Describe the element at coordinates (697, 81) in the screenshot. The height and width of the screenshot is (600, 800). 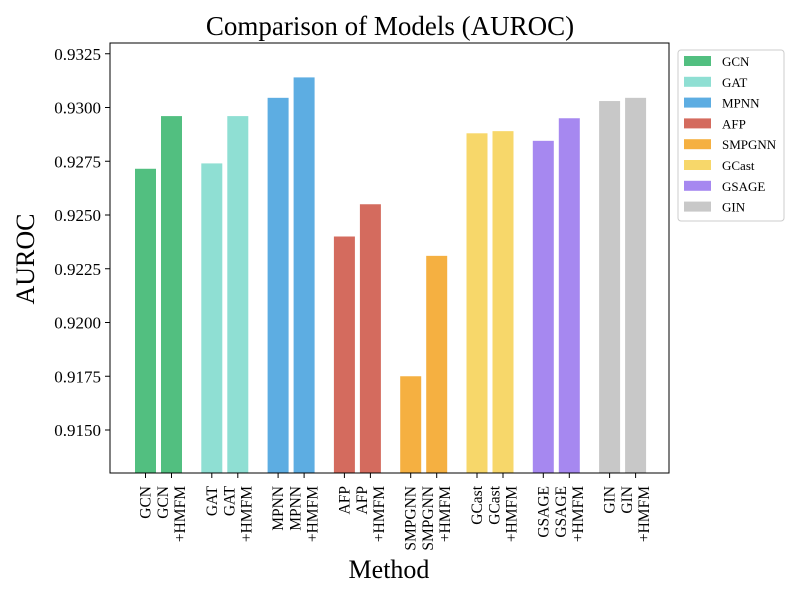
I see `legend-swatch-gat` at that location.